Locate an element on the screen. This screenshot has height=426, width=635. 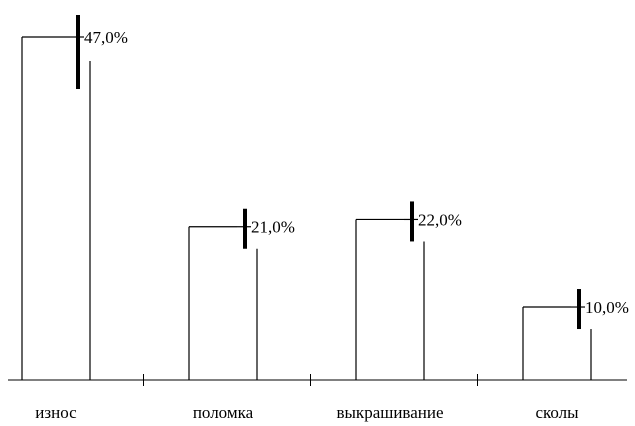
bar-value-label: 47,0% is located at coordinates (106, 37).